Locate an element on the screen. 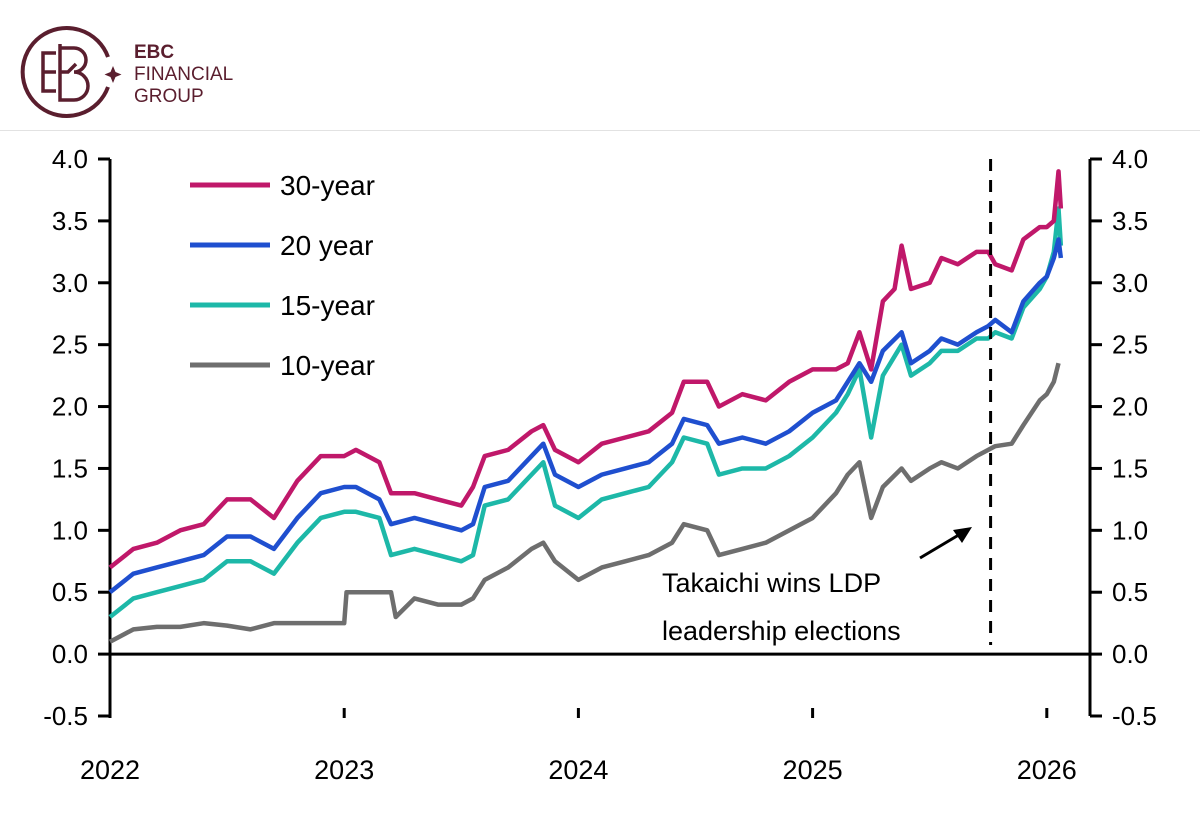  y-tick-label-right: -0.5 is located at coordinates (1134, 716).